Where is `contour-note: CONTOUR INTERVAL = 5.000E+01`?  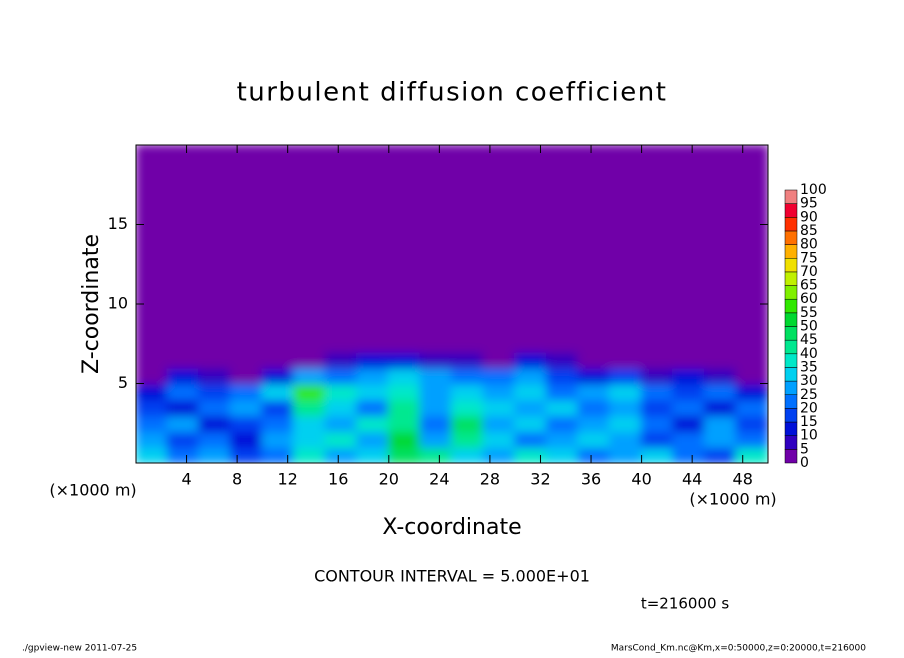
contour-note: CONTOUR INTERVAL = 5.000E+01 is located at coordinates (452, 576).